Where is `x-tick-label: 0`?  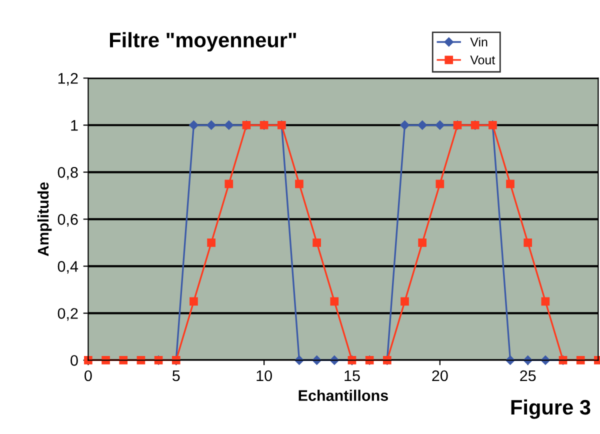 x-tick-label: 0 is located at coordinates (88, 376).